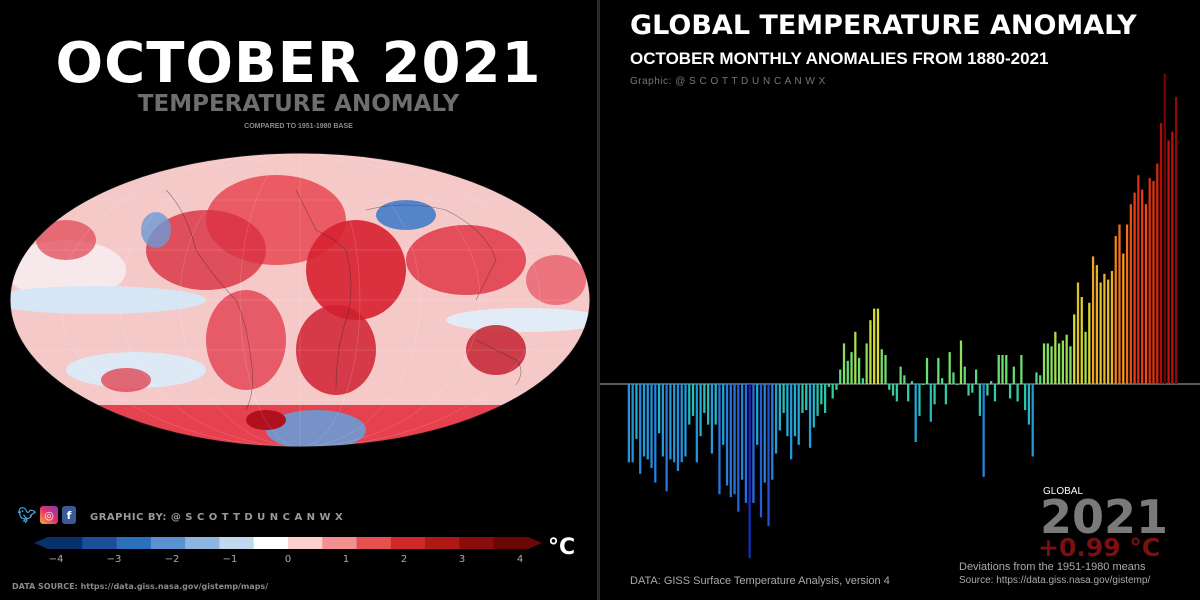 The height and width of the screenshot is (600, 1200). What do you see at coordinates (942, 381) in the screenshot?
I see `anomaly-bar-1963` at bounding box center [942, 381].